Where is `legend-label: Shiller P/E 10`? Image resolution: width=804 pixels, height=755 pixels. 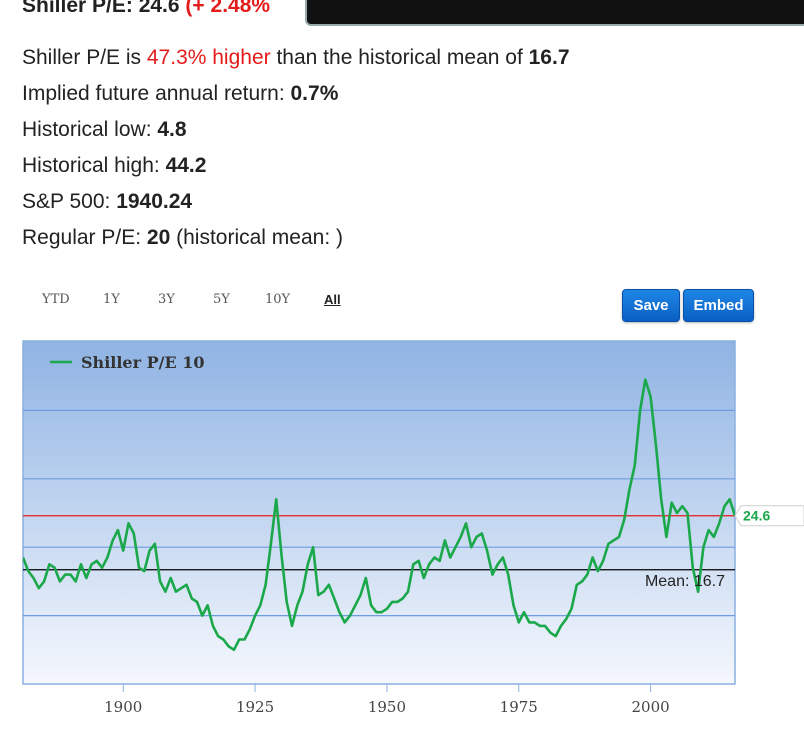 legend-label: Shiller P/E 10 is located at coordinates (143, 362).